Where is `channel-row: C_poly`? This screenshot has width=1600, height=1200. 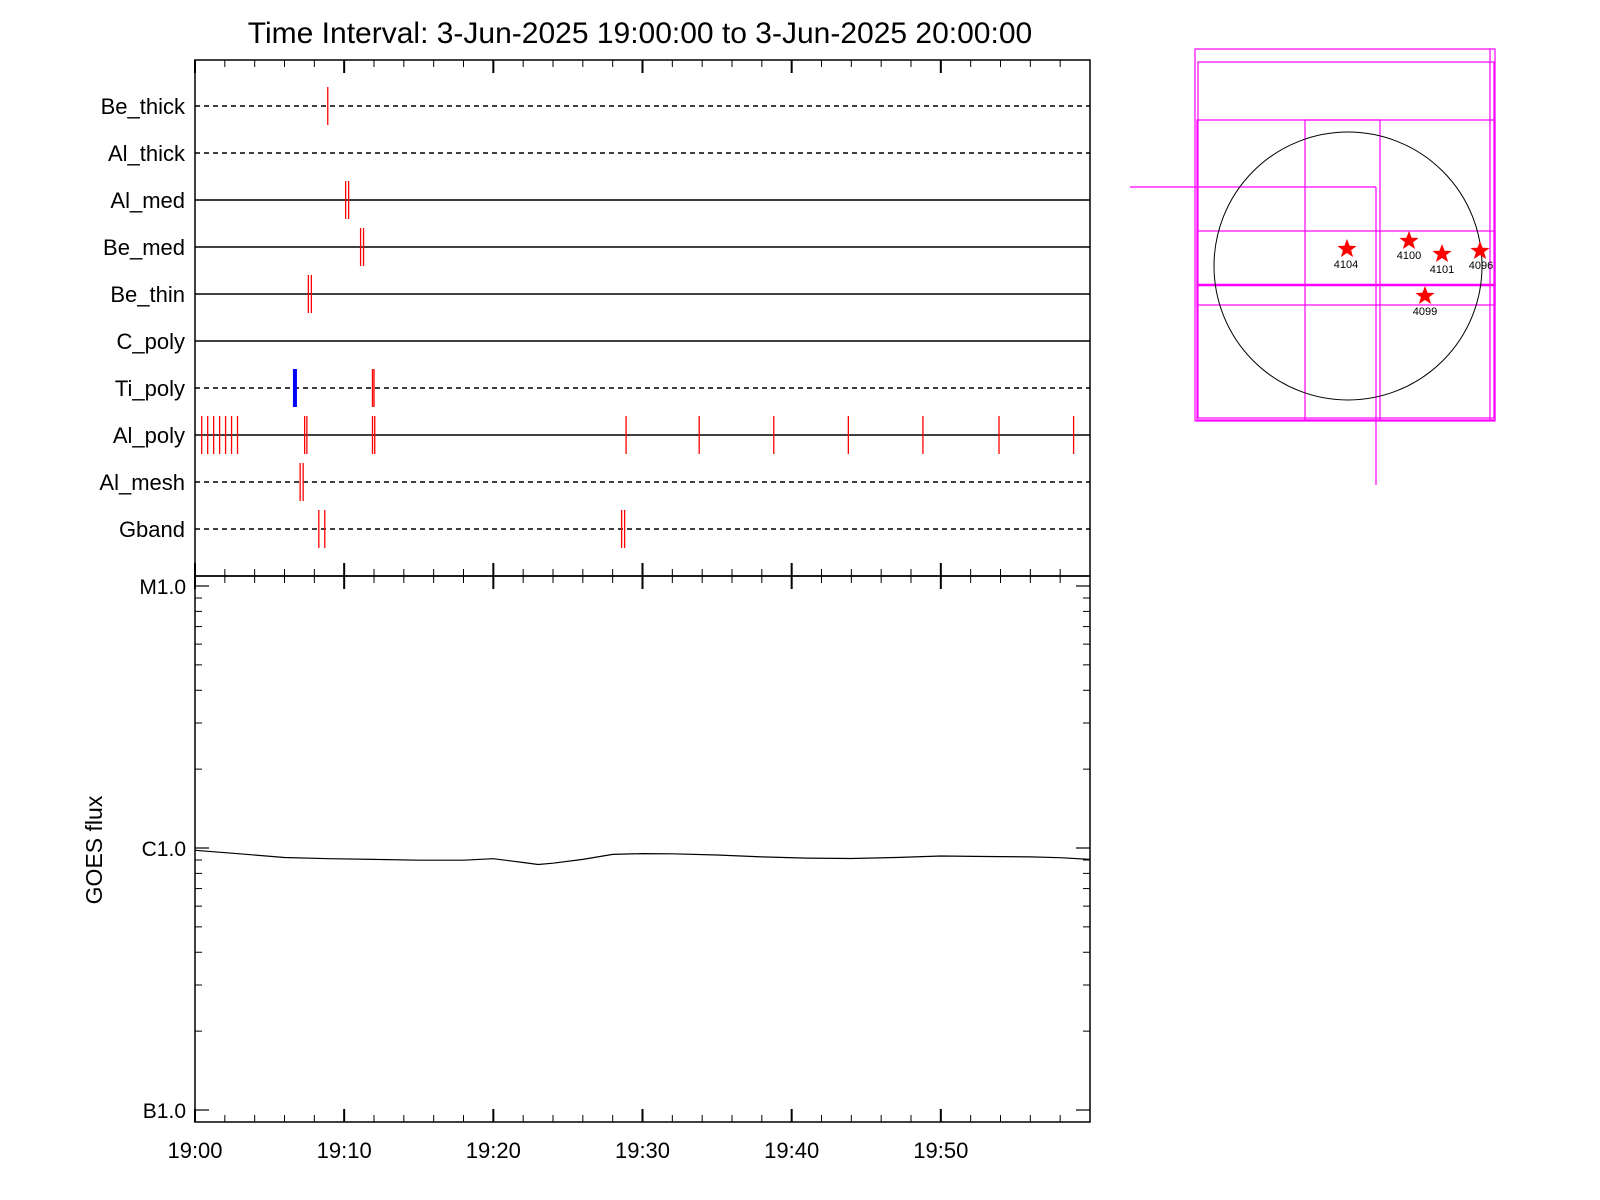 channel-row: C_poly is located at coordinates (603, 341).